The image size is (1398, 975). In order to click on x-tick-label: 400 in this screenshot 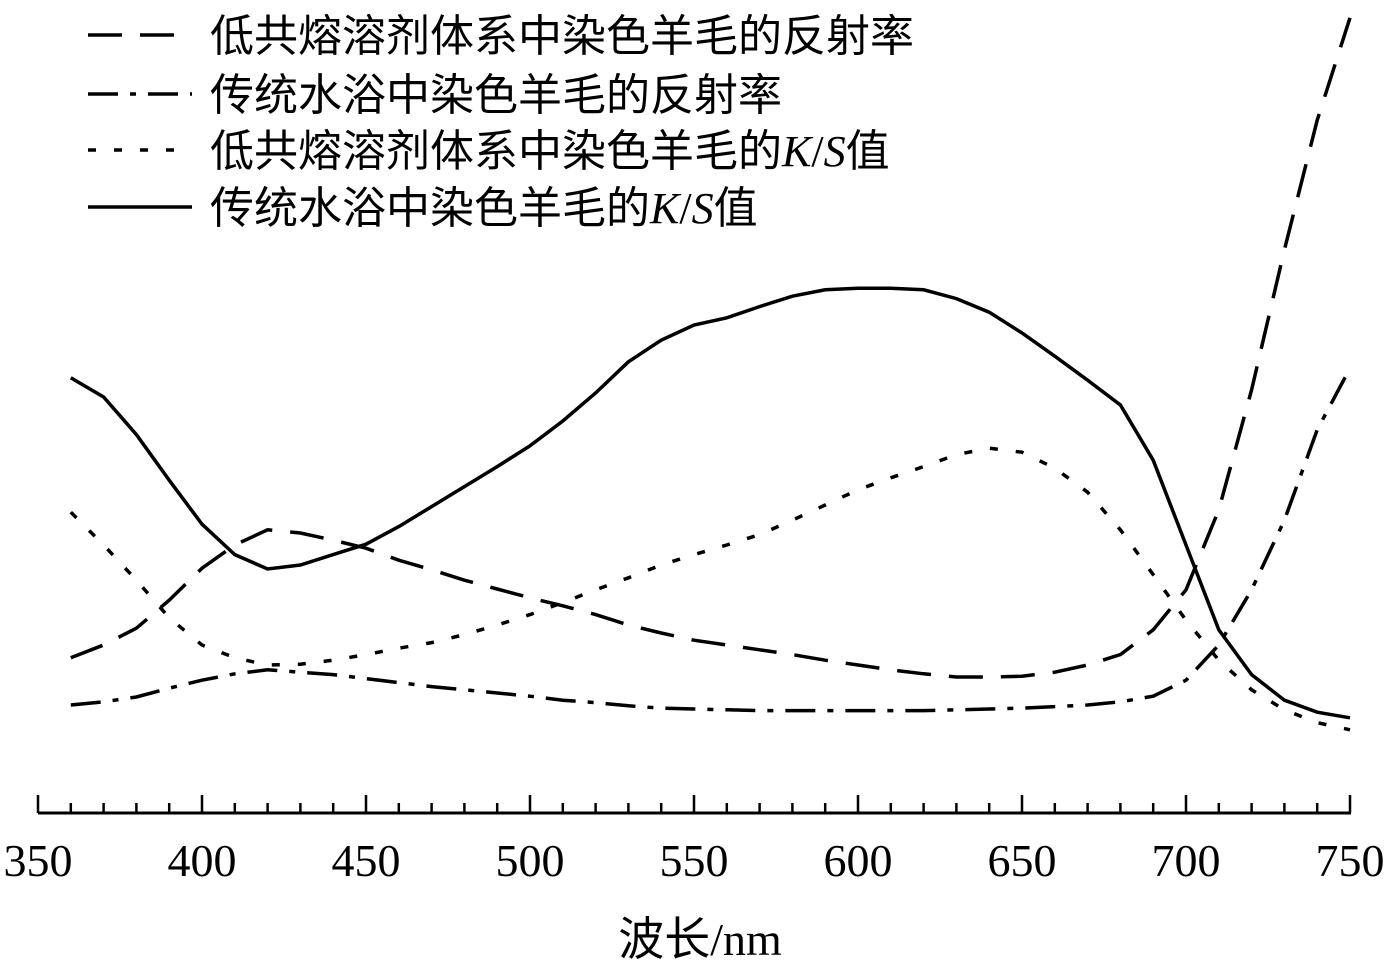, I will do `click(202, 860)`.